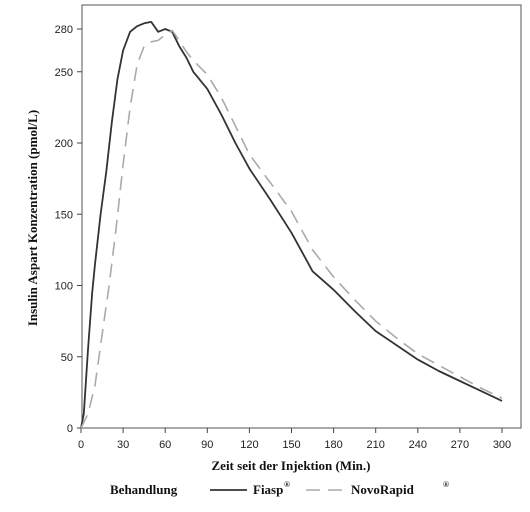  Describe the element at coordinates (268, 489) in the screenshot. I see `legend-label-fiasp: Fiasp` at that location.